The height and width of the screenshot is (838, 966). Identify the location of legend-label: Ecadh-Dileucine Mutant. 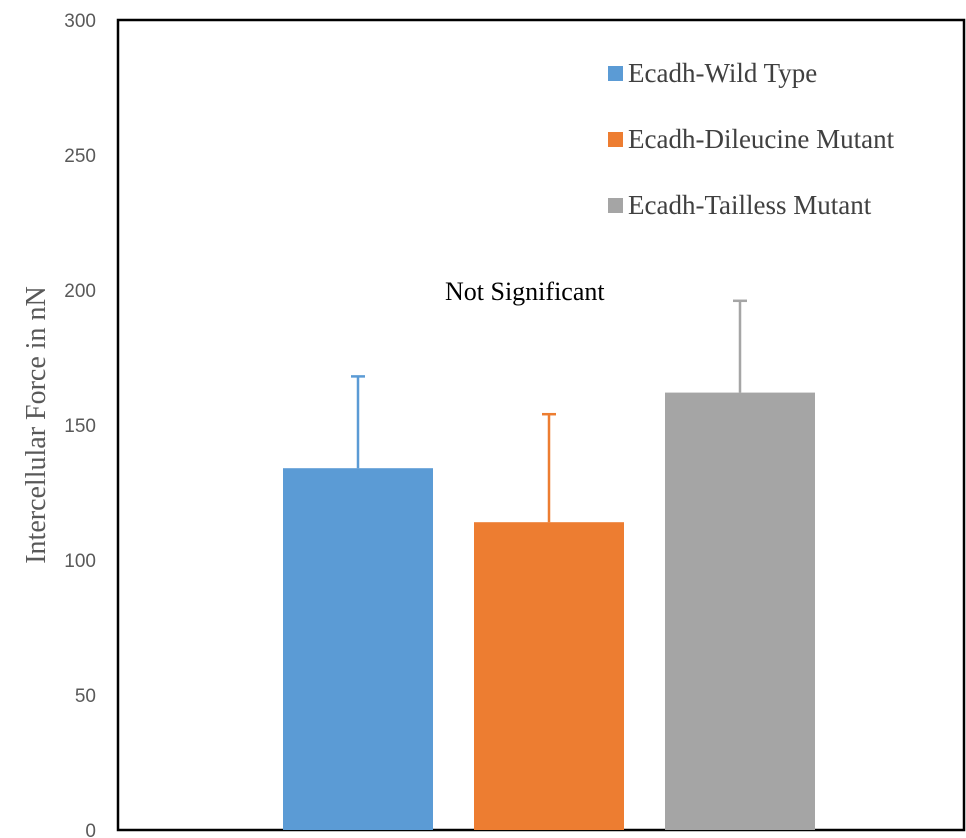
(761, 139).